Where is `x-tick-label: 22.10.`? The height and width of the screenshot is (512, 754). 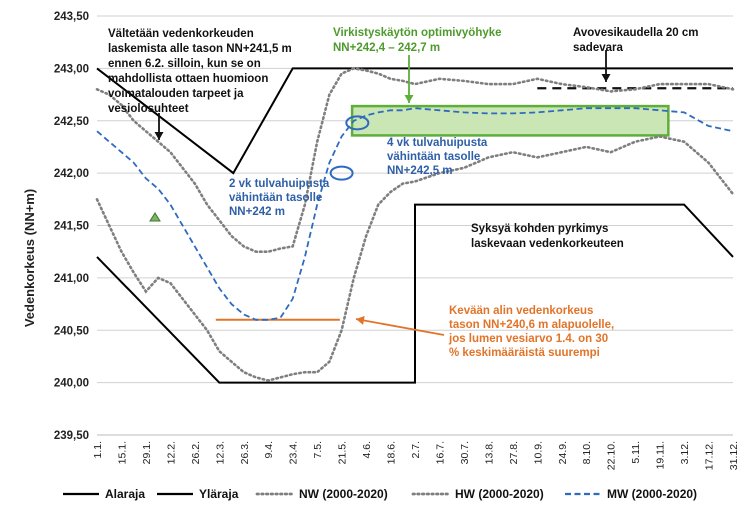 x-tick-label: 22.10. is located at coordinates (612, 455).